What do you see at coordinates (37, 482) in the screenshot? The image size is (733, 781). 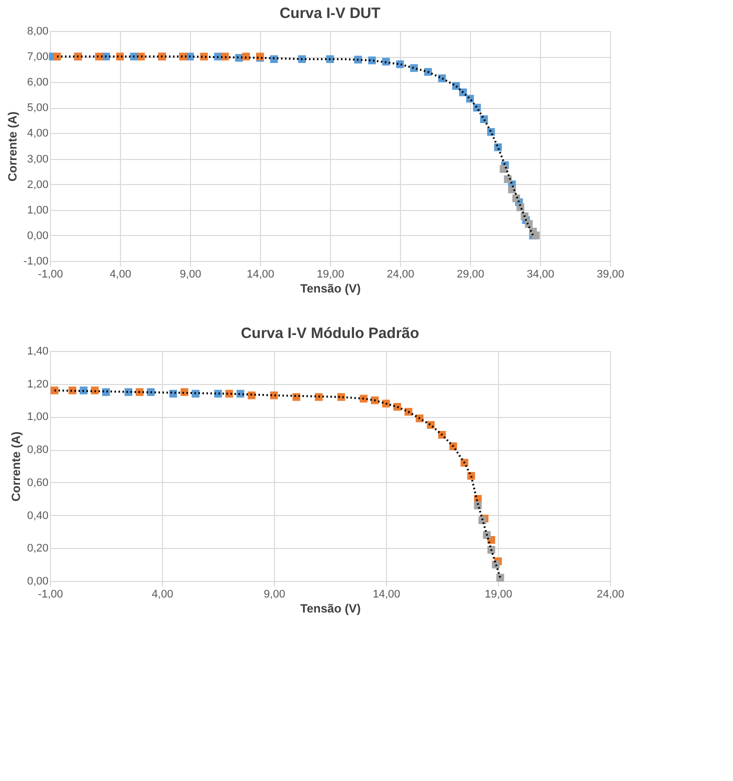 I see `y-tick-label: 0,60` at bounding box center [37, 482].